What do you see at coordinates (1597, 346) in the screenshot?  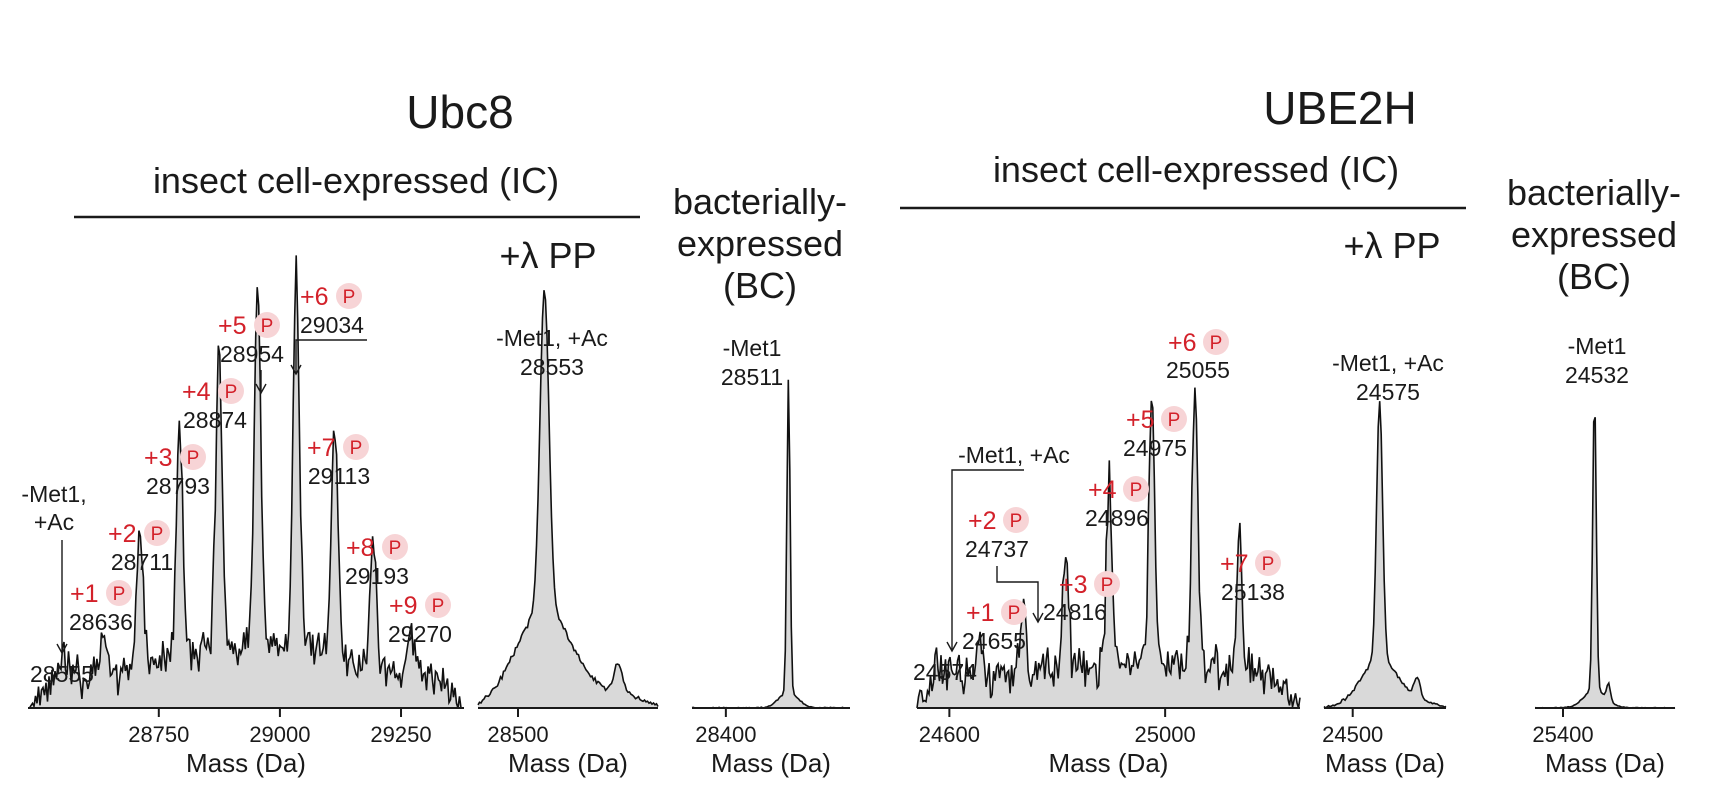 I see `ube2h-bc-peak-label-line1: -Met1` at bounding box center [1597, 346].